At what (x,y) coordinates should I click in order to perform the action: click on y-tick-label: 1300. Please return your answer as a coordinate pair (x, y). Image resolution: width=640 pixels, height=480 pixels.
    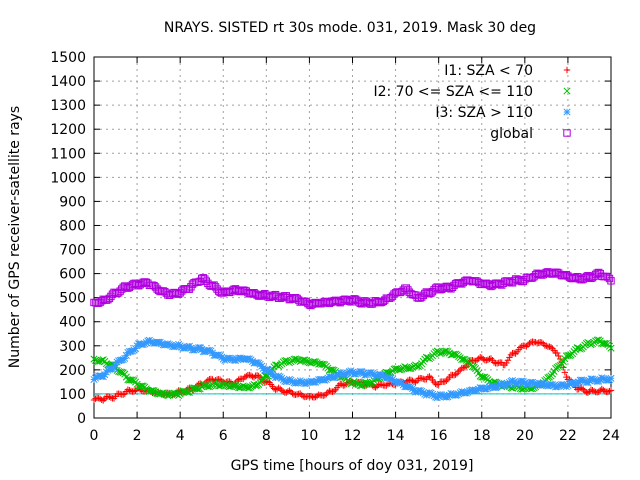
    Looking at the image, I should click on (68, 106).